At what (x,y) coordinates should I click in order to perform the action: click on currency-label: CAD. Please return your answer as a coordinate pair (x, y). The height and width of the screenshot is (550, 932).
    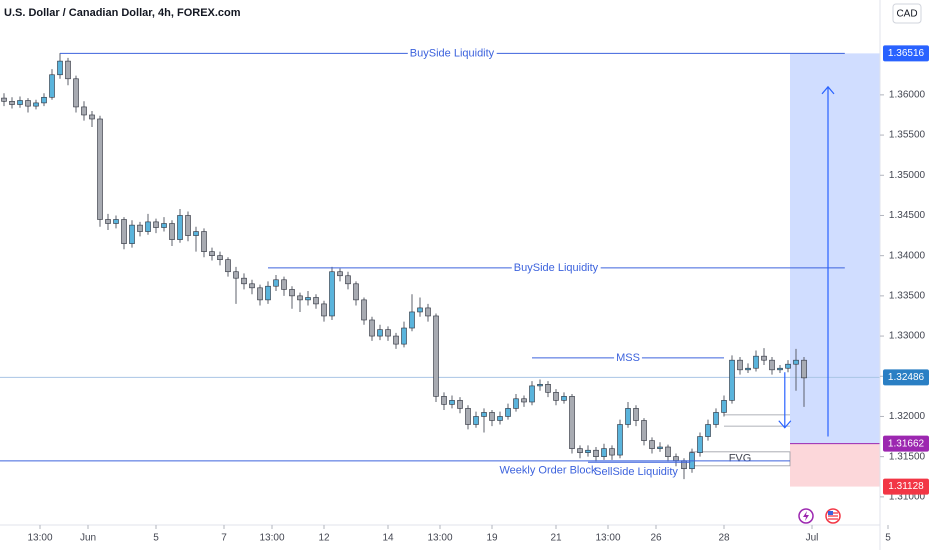
    Looking at the image, I should click on (906, 14).